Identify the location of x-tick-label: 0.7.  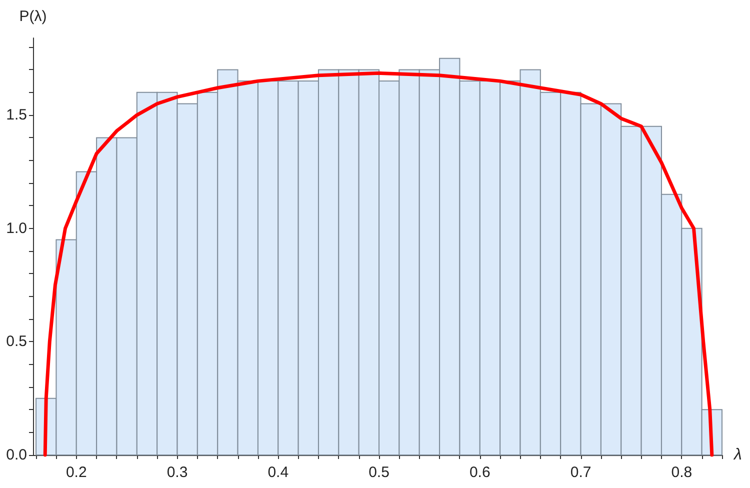
(581, 472).